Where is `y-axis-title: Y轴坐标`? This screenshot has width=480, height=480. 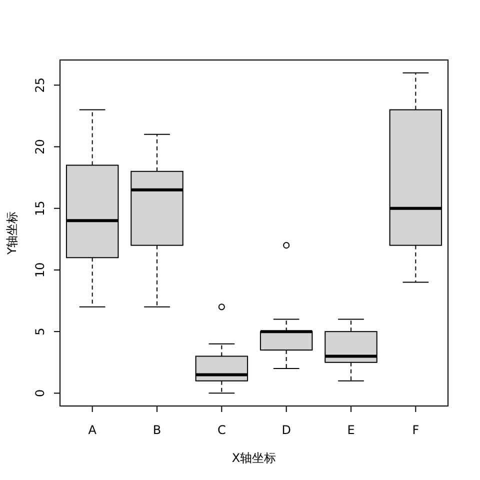
y-axis-title: Y轴坐标 is located at coordinates (12, 233).